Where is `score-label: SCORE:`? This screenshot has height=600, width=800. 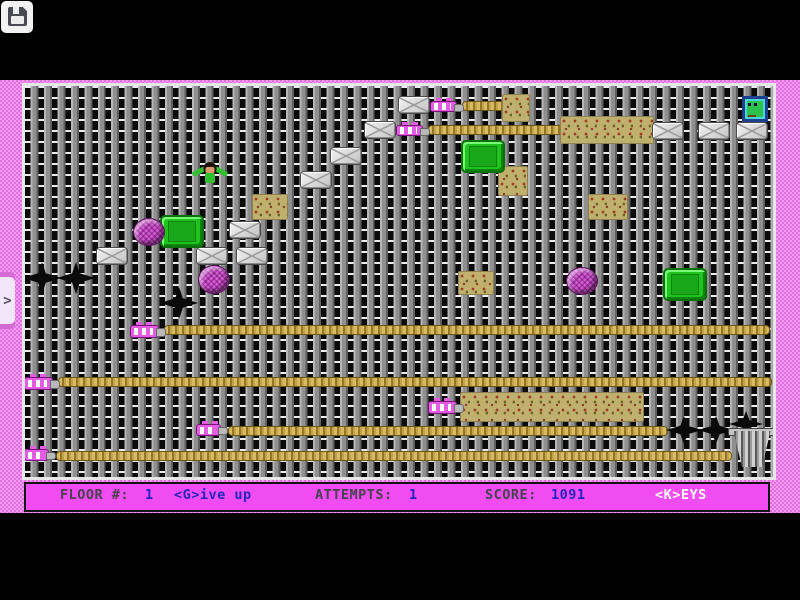
score-label: SCORE: is located at coordinates (511, 495).